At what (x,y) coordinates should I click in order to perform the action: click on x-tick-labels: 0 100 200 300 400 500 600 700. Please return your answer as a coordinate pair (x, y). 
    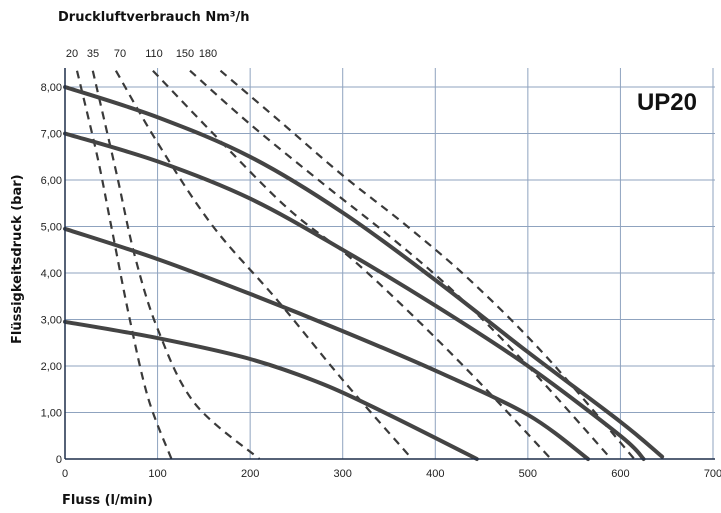
    Looking at the image, I should click on (391, 474).